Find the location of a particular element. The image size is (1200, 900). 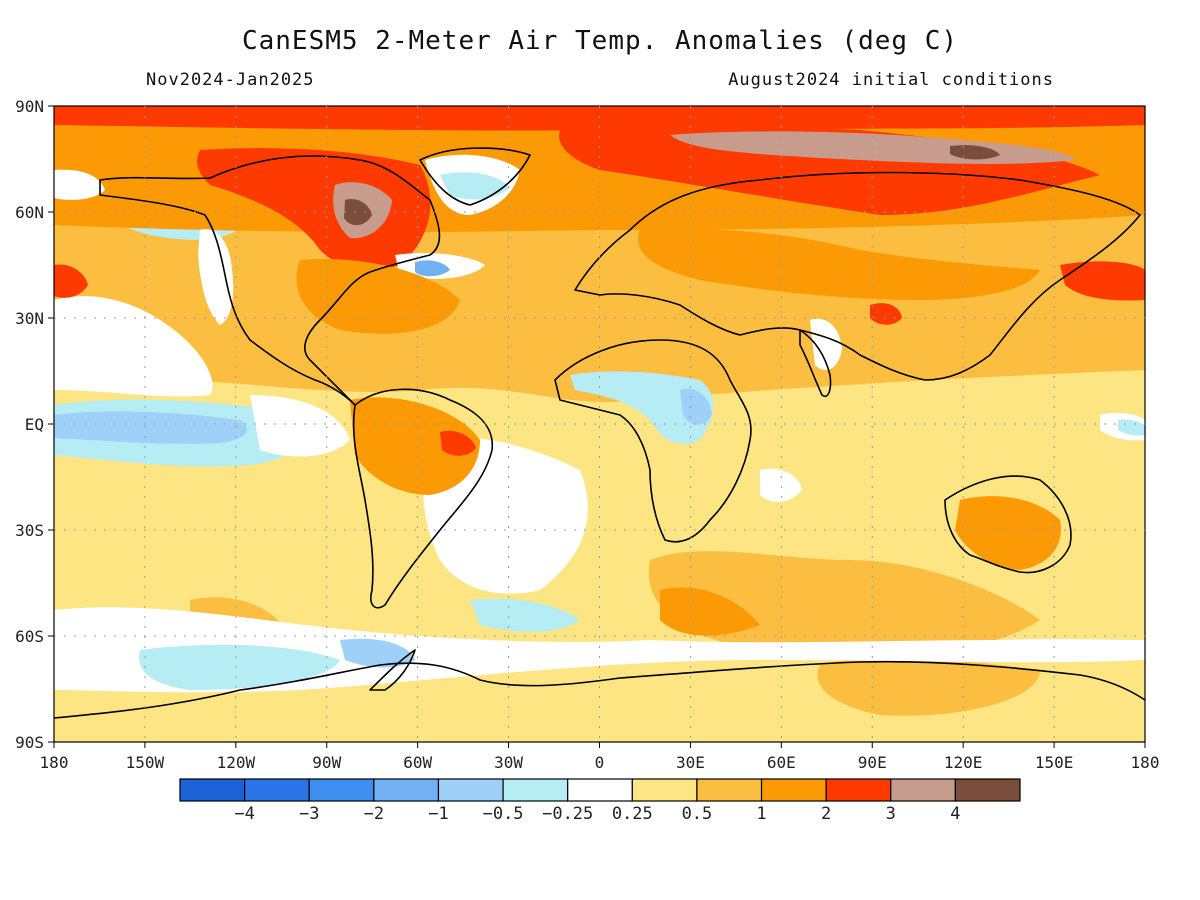

longitude-label: 90E is located at coordinates (872, 762).